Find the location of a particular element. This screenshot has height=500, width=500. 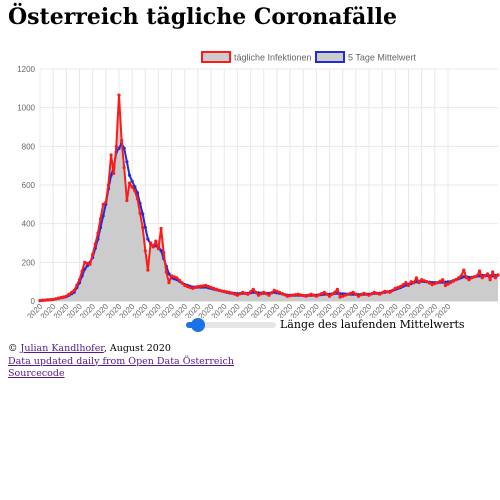

slider-thumb is located at coordinates (198, 324).